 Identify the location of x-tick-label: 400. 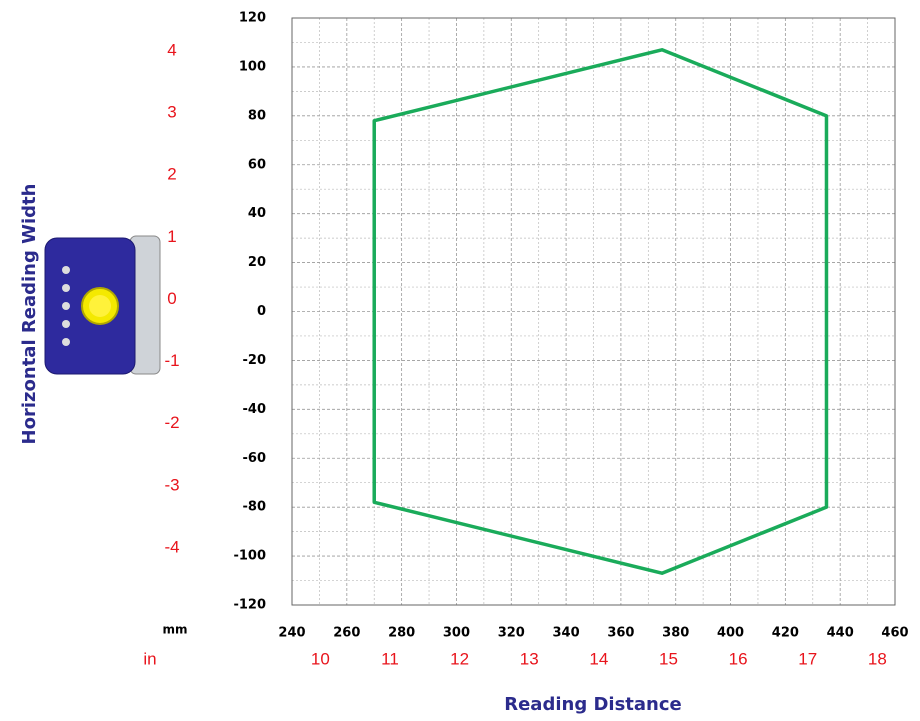
(730, 633).